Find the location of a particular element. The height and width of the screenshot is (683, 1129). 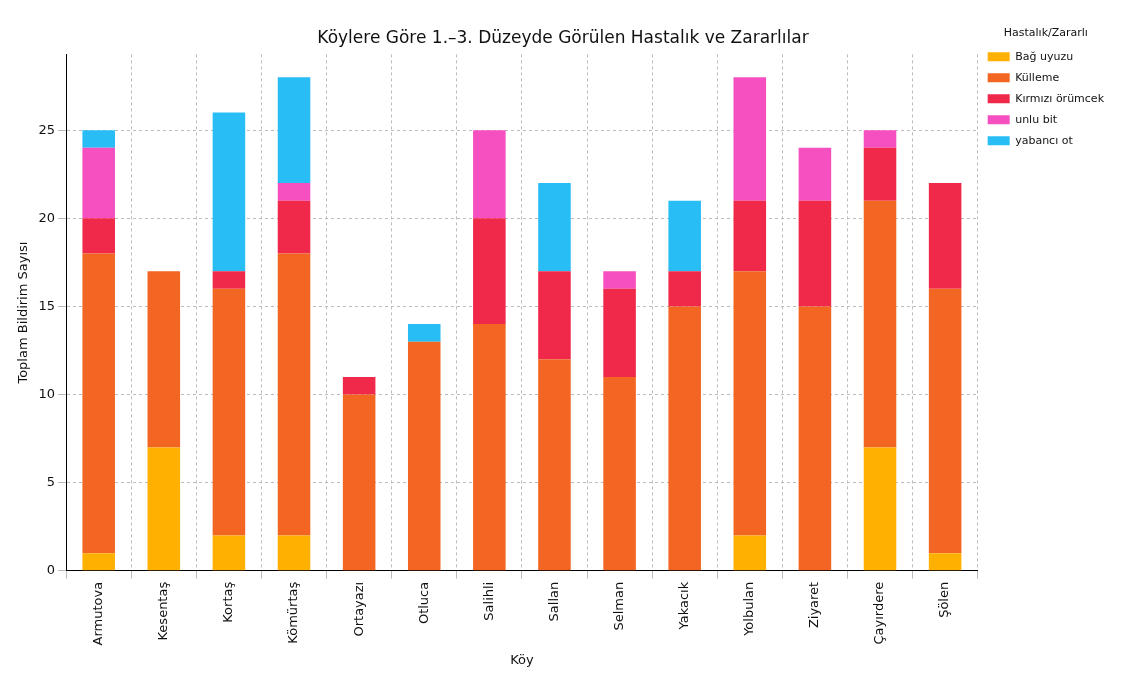

x-tick-label: Kesentaş is located at coordinates (163, 611).